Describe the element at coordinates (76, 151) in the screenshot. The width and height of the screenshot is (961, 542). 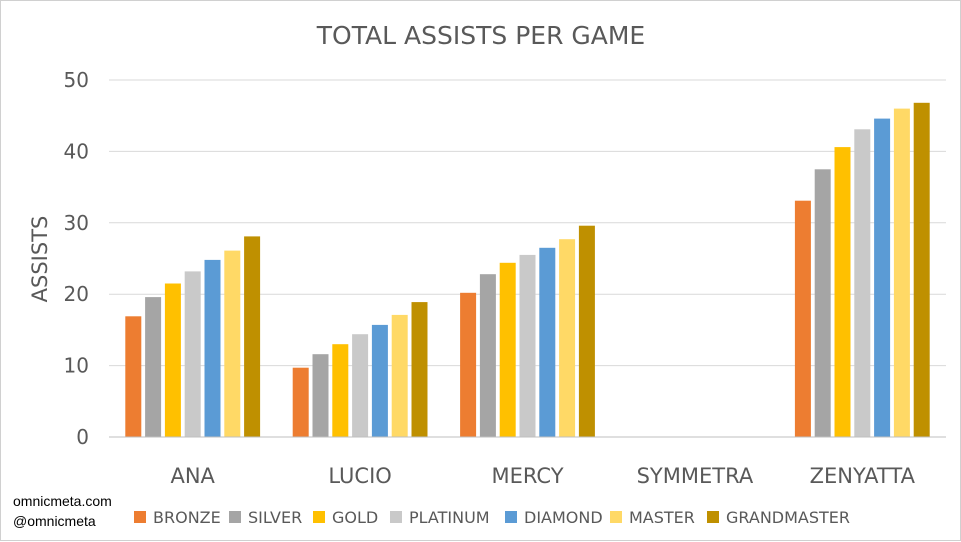
I see `y-tick-label: 40` at that location.